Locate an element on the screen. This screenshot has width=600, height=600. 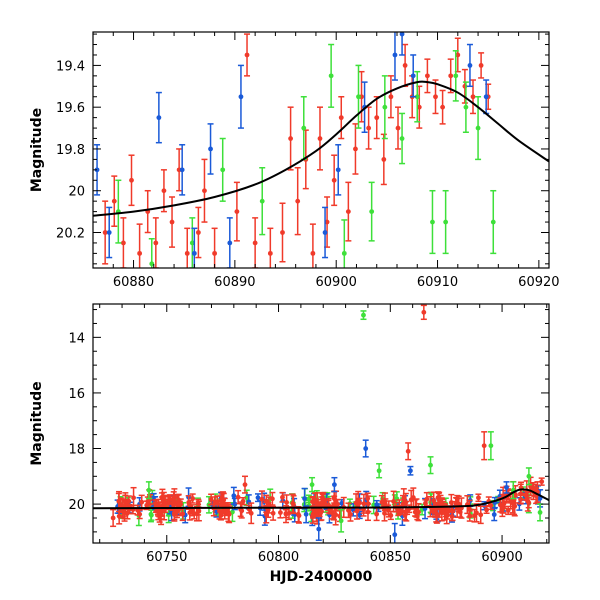
x-tick-label: 60890 is located at coordinates (234, 282).